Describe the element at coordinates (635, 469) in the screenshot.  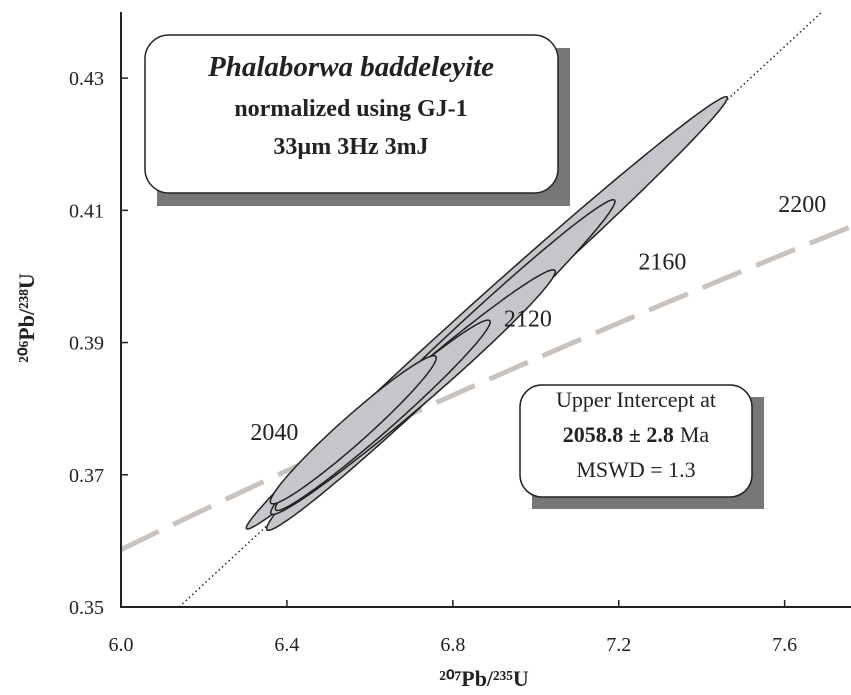
I see `intercept-mswd: MSWD = 1.3` at that location.